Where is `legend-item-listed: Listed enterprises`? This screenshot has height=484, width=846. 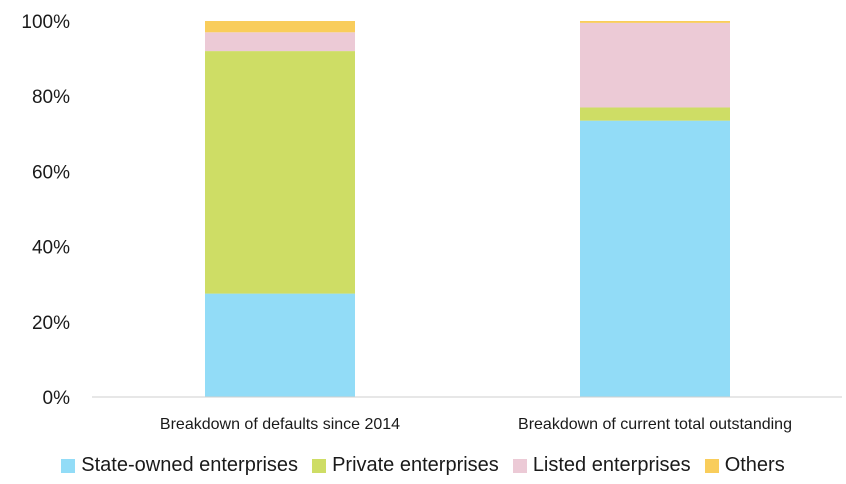
legend-item-listed: Listed enterprises is located at coordinates (601, 465).